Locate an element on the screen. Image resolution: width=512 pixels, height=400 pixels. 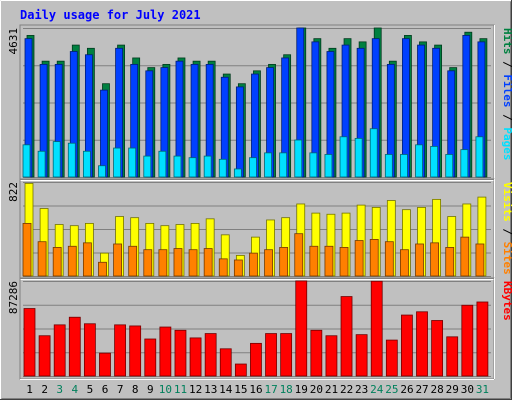
x-axis-label: 5 is located at coordinates (90, 389).